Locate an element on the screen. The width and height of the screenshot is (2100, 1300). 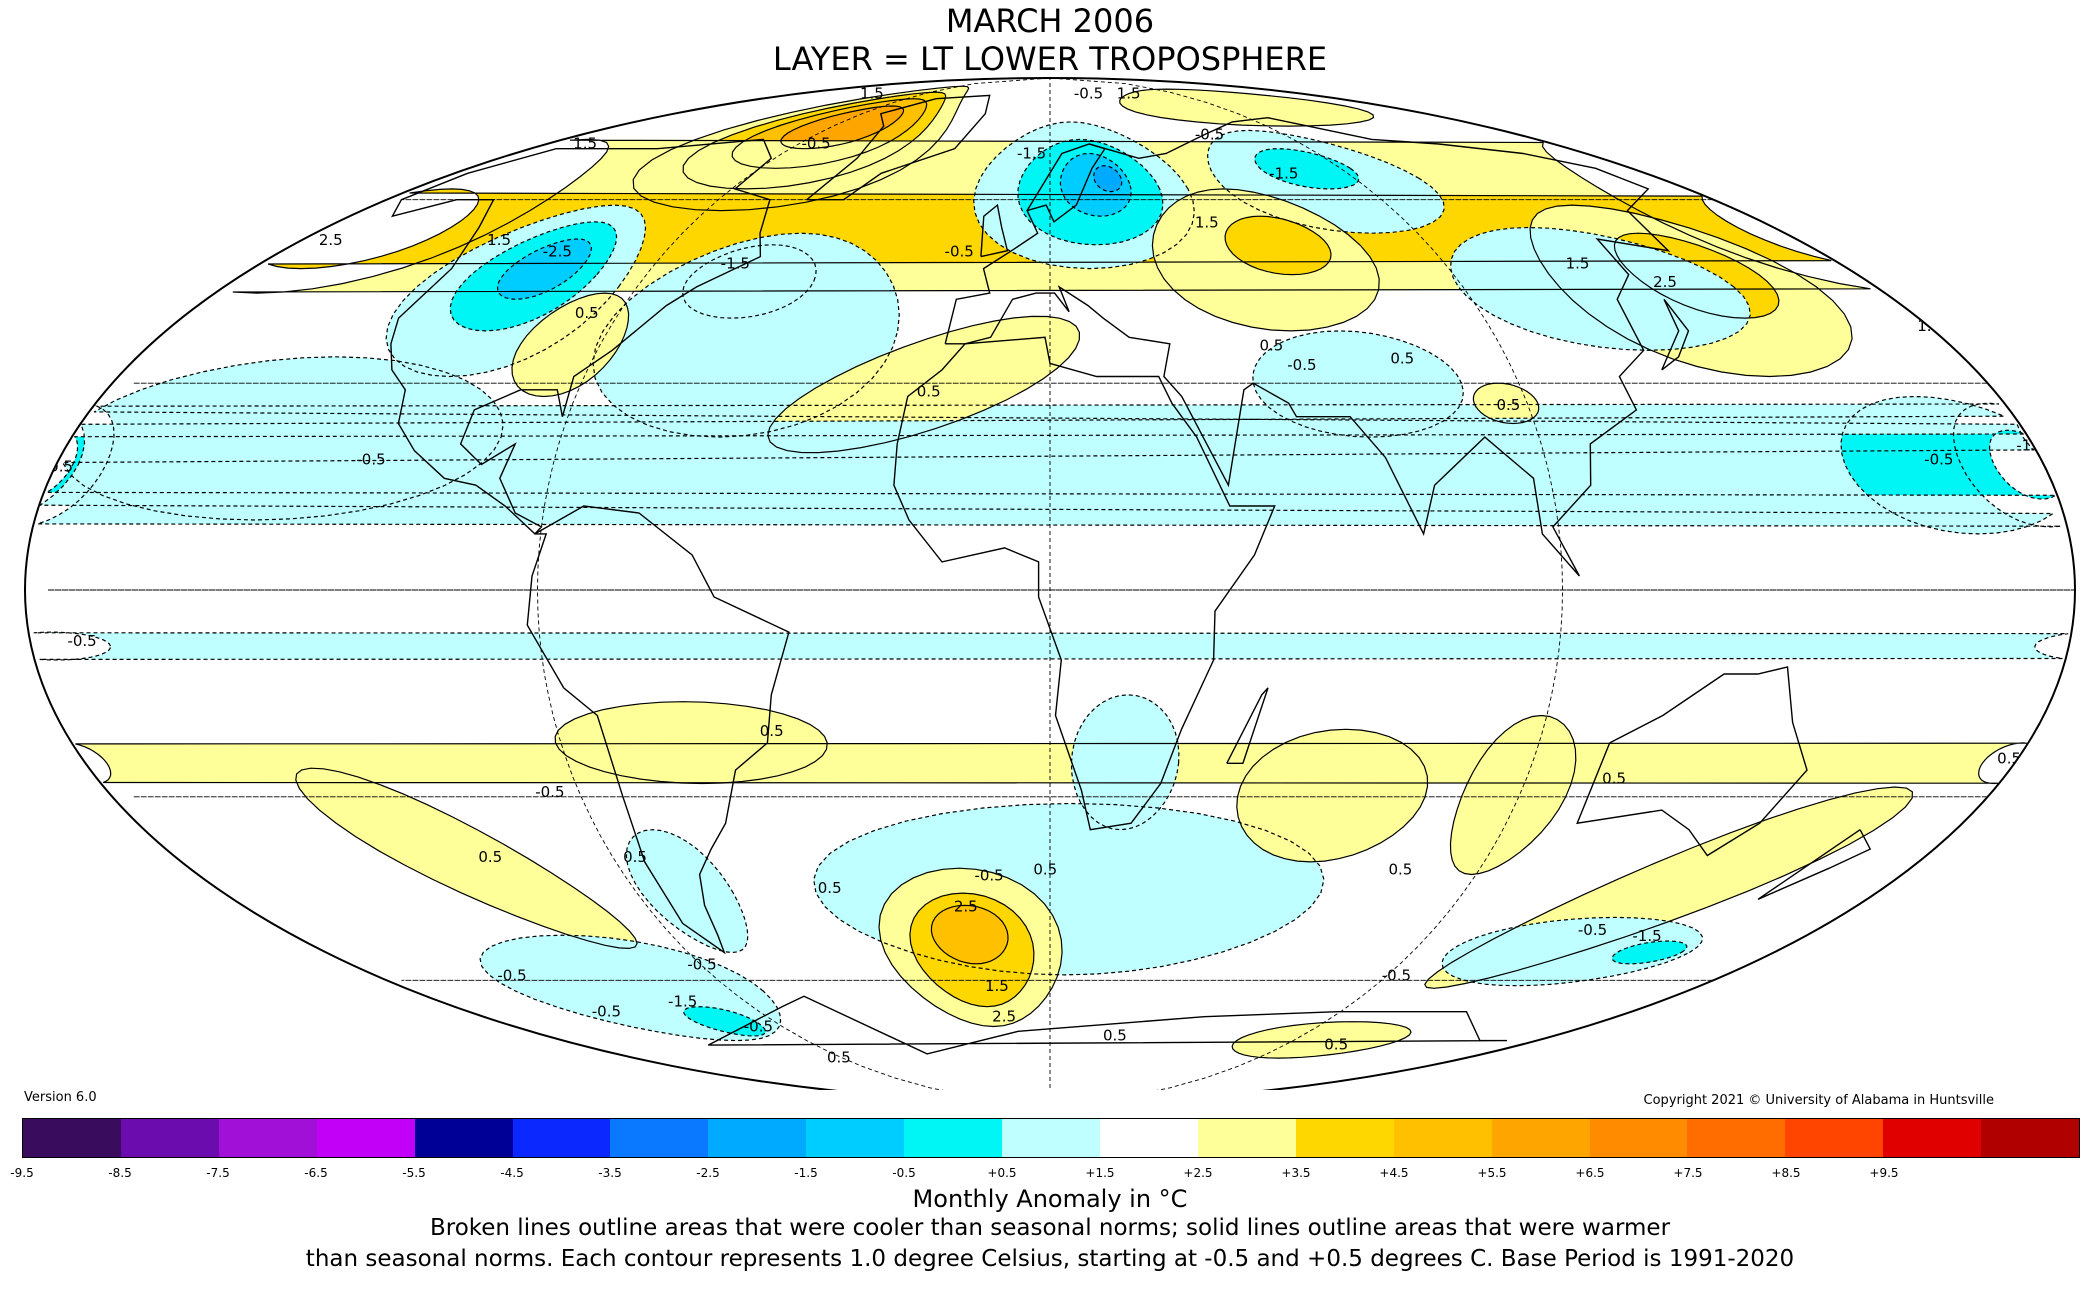
color-scale-tick: -1.5 is located at coordinates (806, 1173).